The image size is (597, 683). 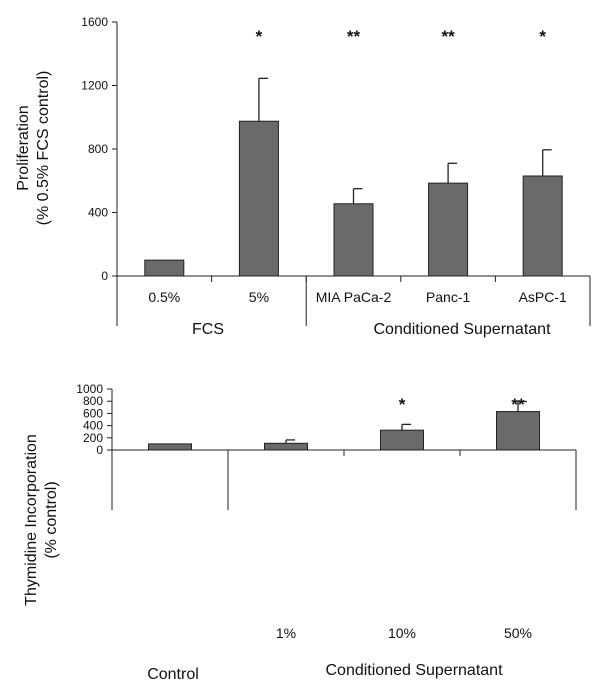 I want to click on chart-2-ylabel-line-1: Thymidine Incorporation, so click(x=31, y=520).